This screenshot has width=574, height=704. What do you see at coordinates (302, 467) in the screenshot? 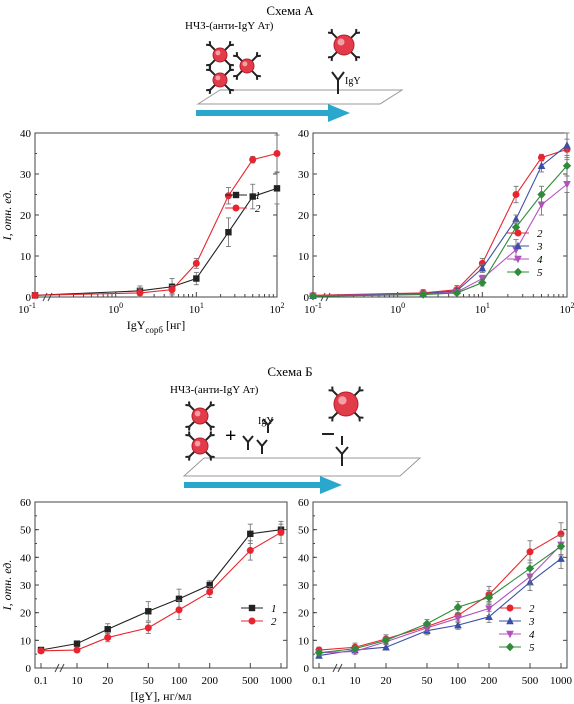
I see `scheme-b-slide` at bounding box center [302, 467].